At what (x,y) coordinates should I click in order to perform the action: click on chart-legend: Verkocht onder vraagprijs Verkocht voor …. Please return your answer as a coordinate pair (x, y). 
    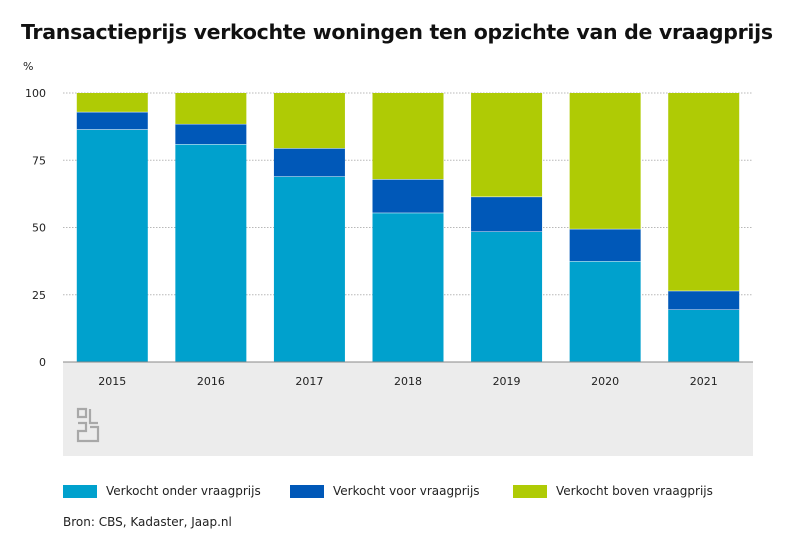
    Looking at the image, I should click on (400, 494).